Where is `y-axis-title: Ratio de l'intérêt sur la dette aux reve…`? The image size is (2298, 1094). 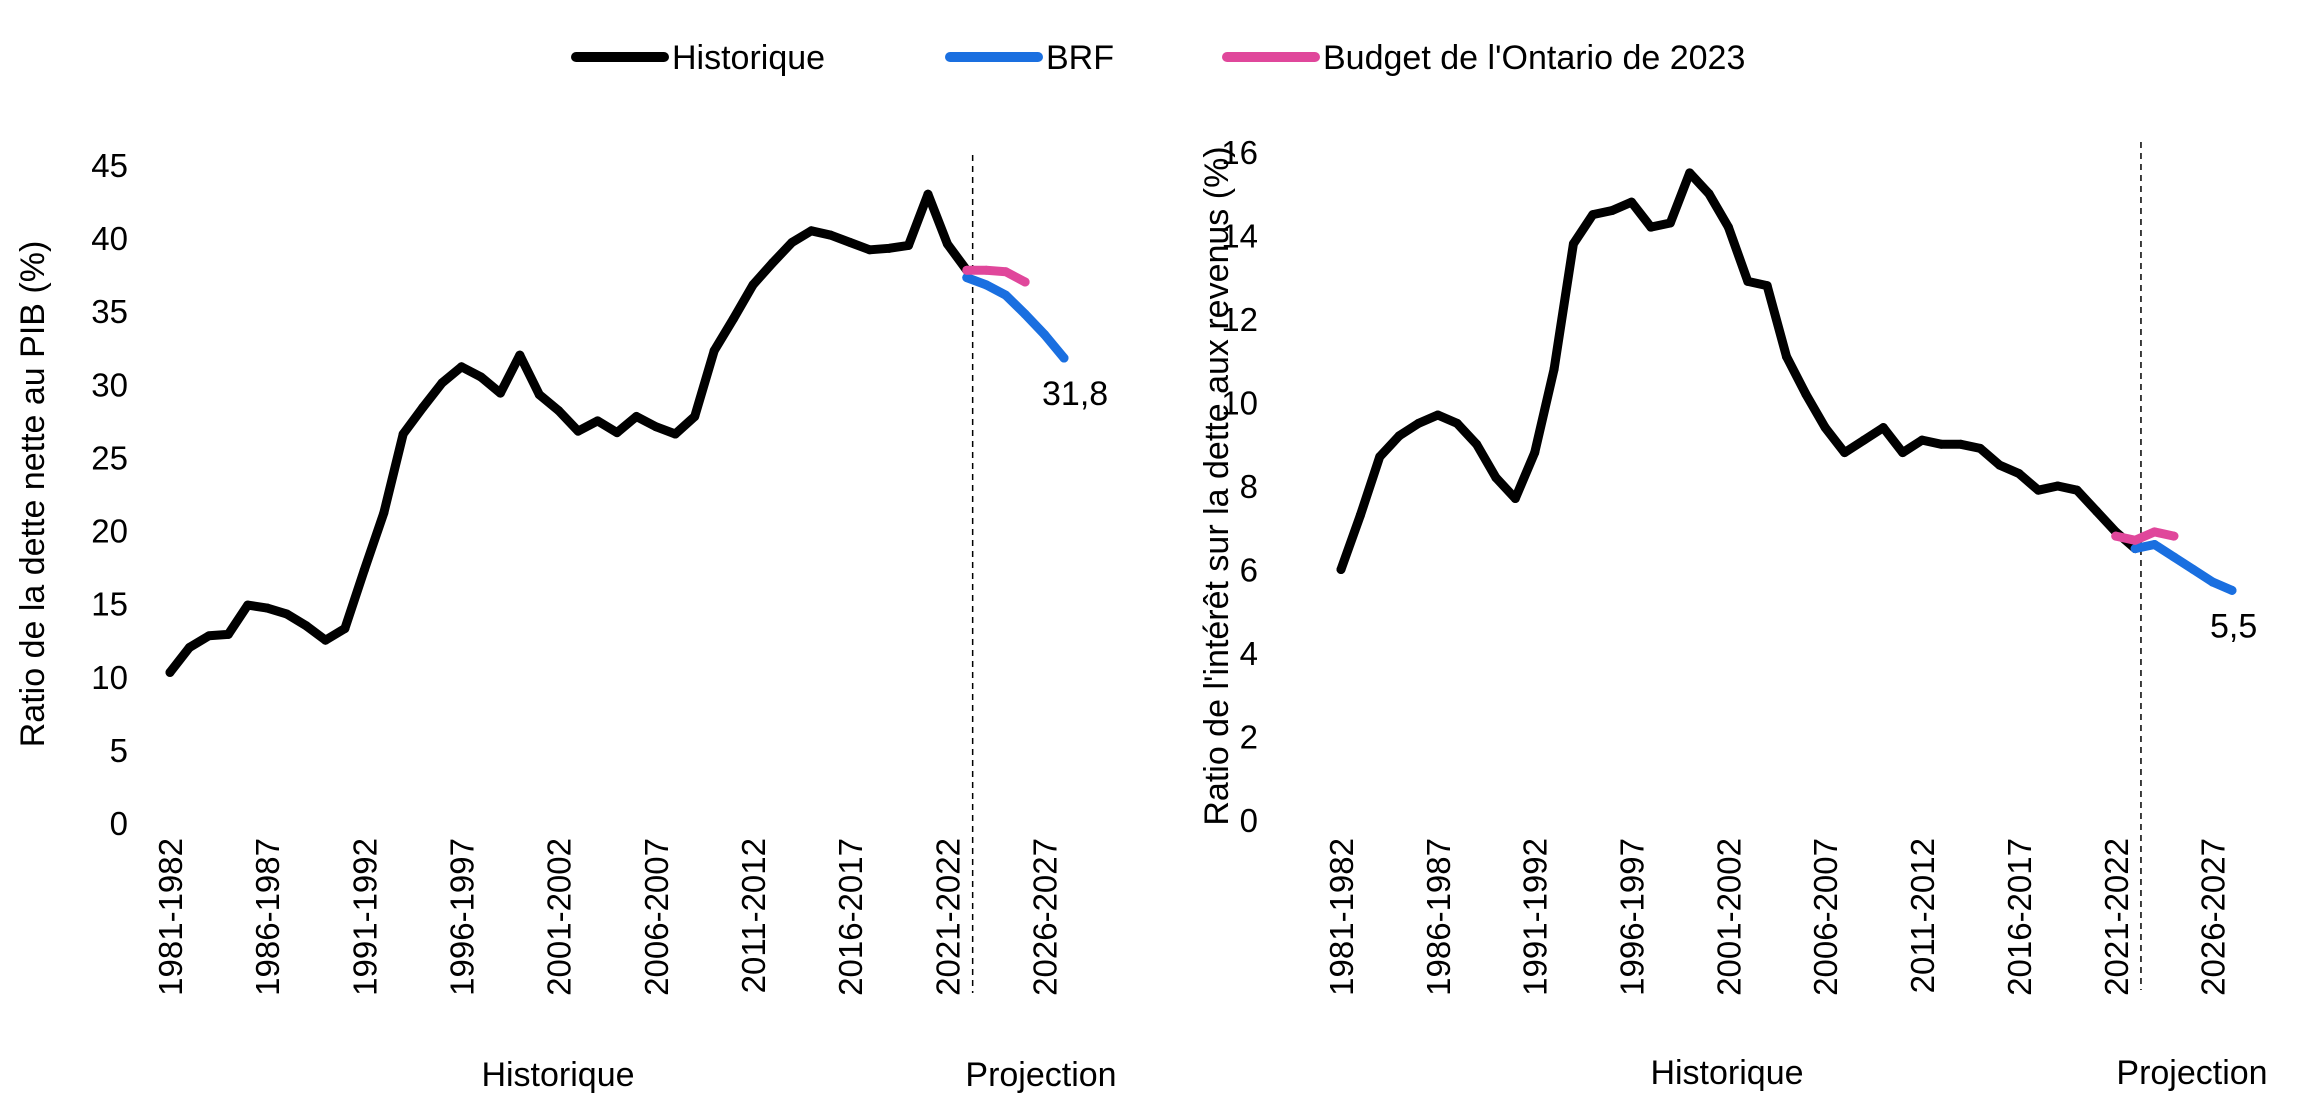 y-axis-title: Ratio de l'intérêt sur la dette aux reve… is located at coordinates (1217, 485).